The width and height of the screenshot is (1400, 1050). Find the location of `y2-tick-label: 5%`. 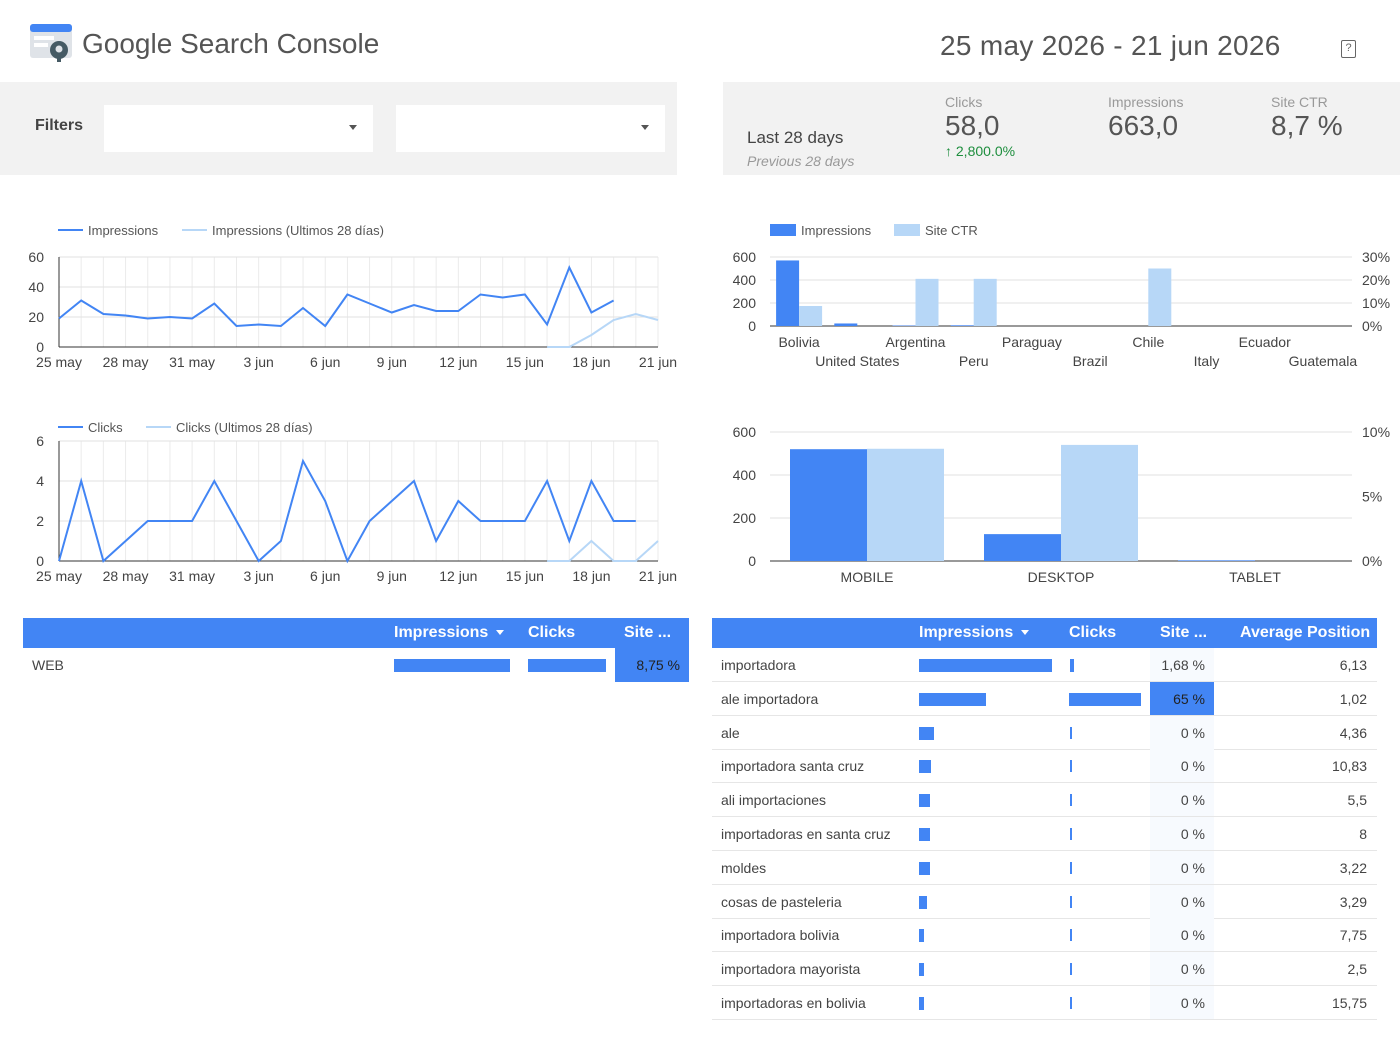

y2-tick-label: 5% is located at coordinates (1372, 497).